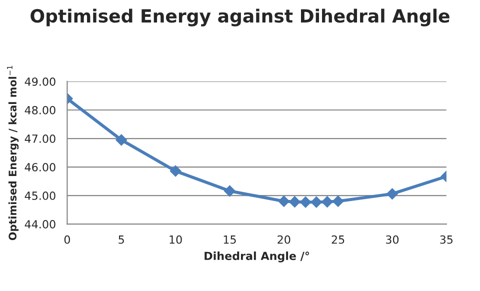  Describe the element at coordinates (121, 240) in the screenshot. I see `x-tick-label: 5` at that location.